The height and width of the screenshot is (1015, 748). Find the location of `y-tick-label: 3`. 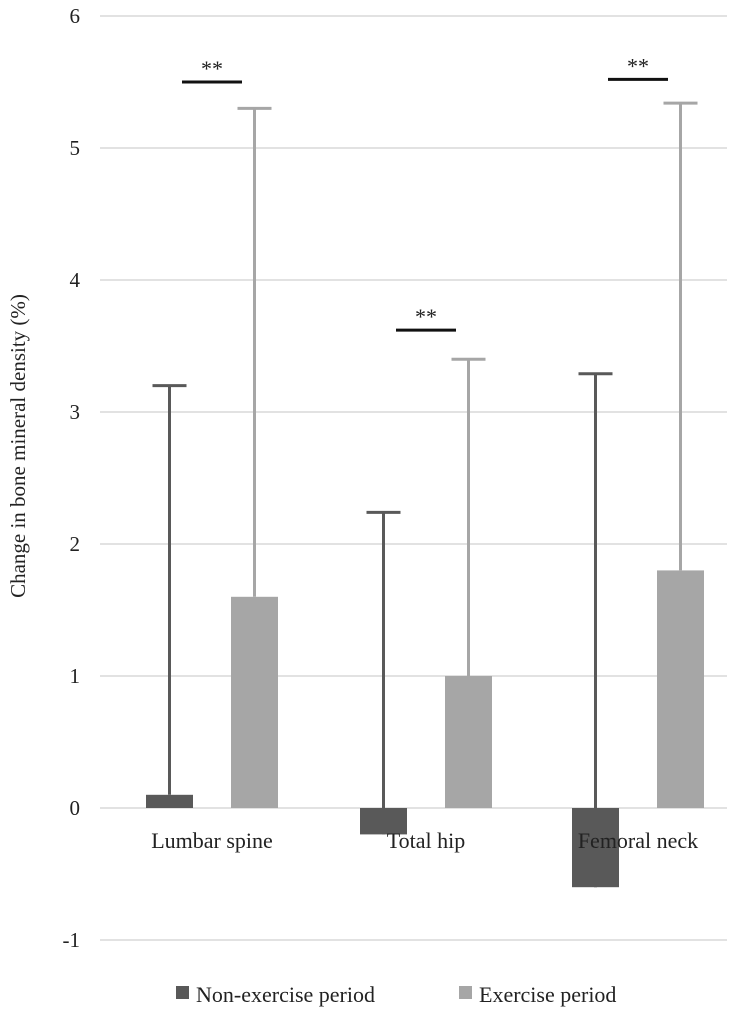

y-tick-label: 3 is located at coordinates (75, 412).